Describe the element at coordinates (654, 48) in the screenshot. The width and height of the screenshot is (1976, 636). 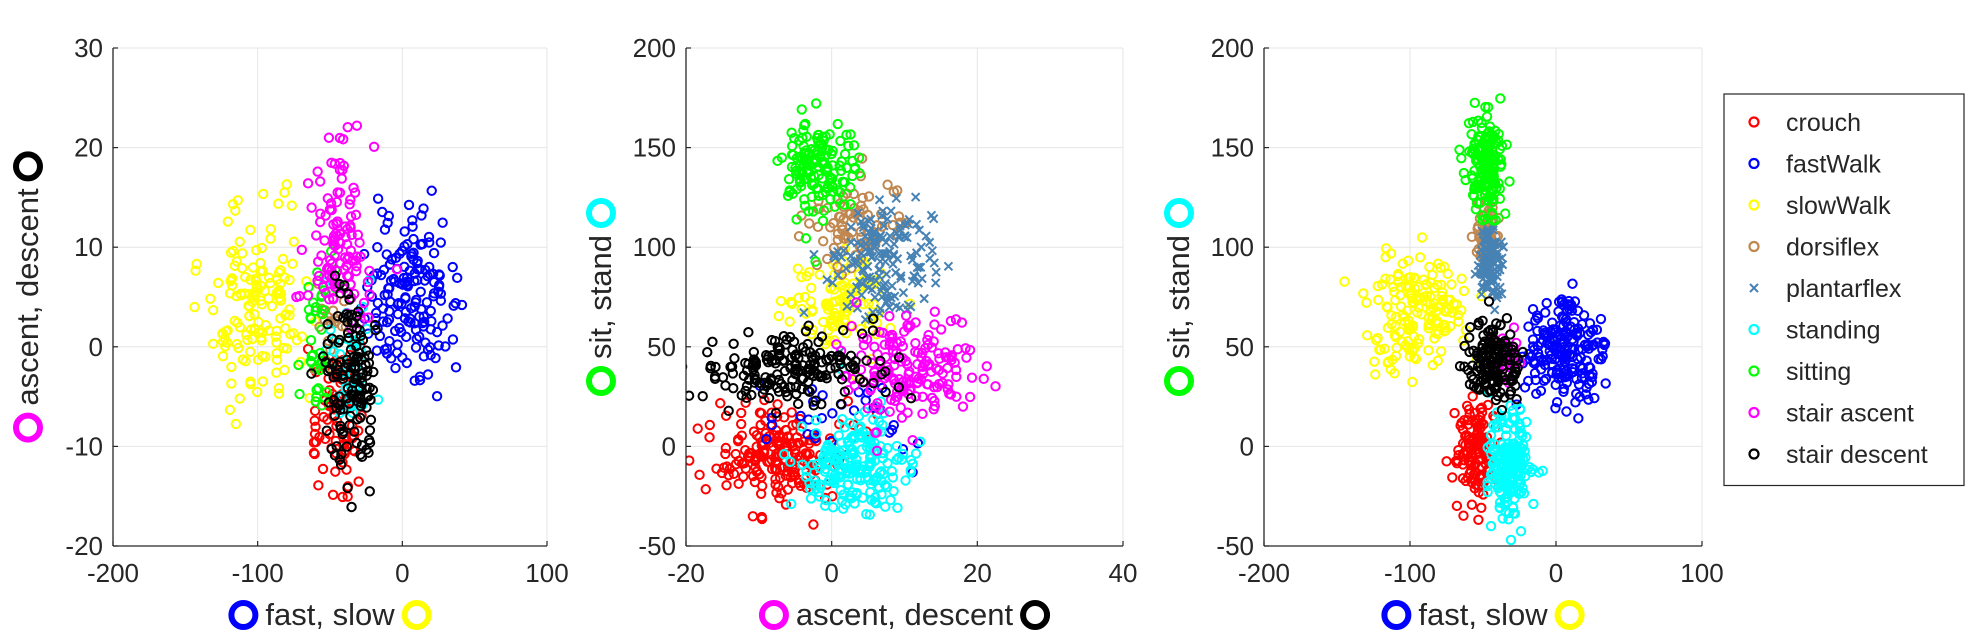
I see `y-tick-label: 200` at that location.